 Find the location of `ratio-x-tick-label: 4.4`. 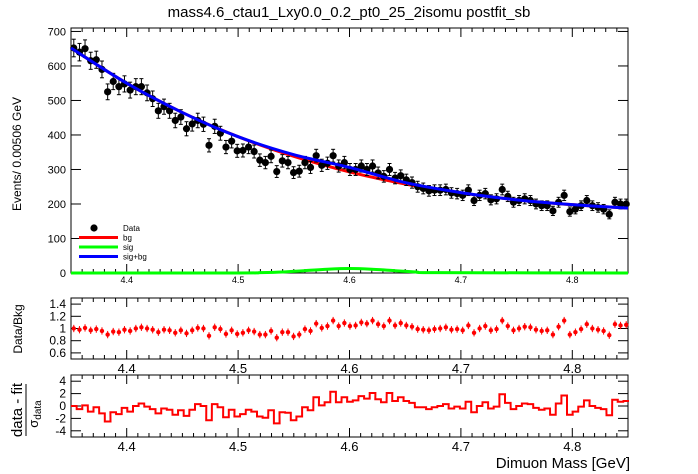

ratio-x-tick-label: 4.4 is located at coordinates (127, 368).